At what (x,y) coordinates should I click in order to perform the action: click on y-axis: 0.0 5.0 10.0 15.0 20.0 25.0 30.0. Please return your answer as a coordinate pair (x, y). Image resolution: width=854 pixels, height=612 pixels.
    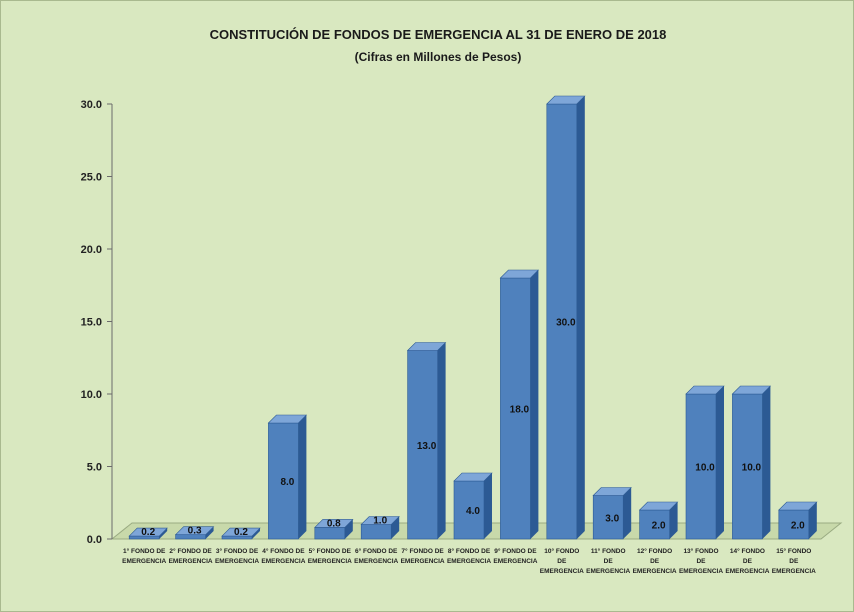
    Looking at the image, I should click on (97, 322).